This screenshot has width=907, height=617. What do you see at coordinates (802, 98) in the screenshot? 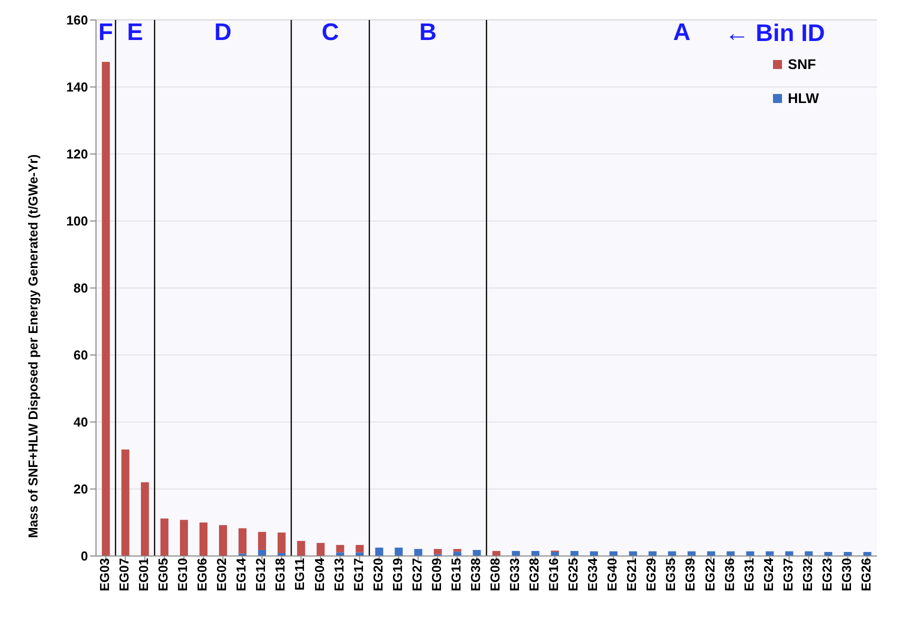
I see `legend-label: HLW` at bounding box center [802, 98].